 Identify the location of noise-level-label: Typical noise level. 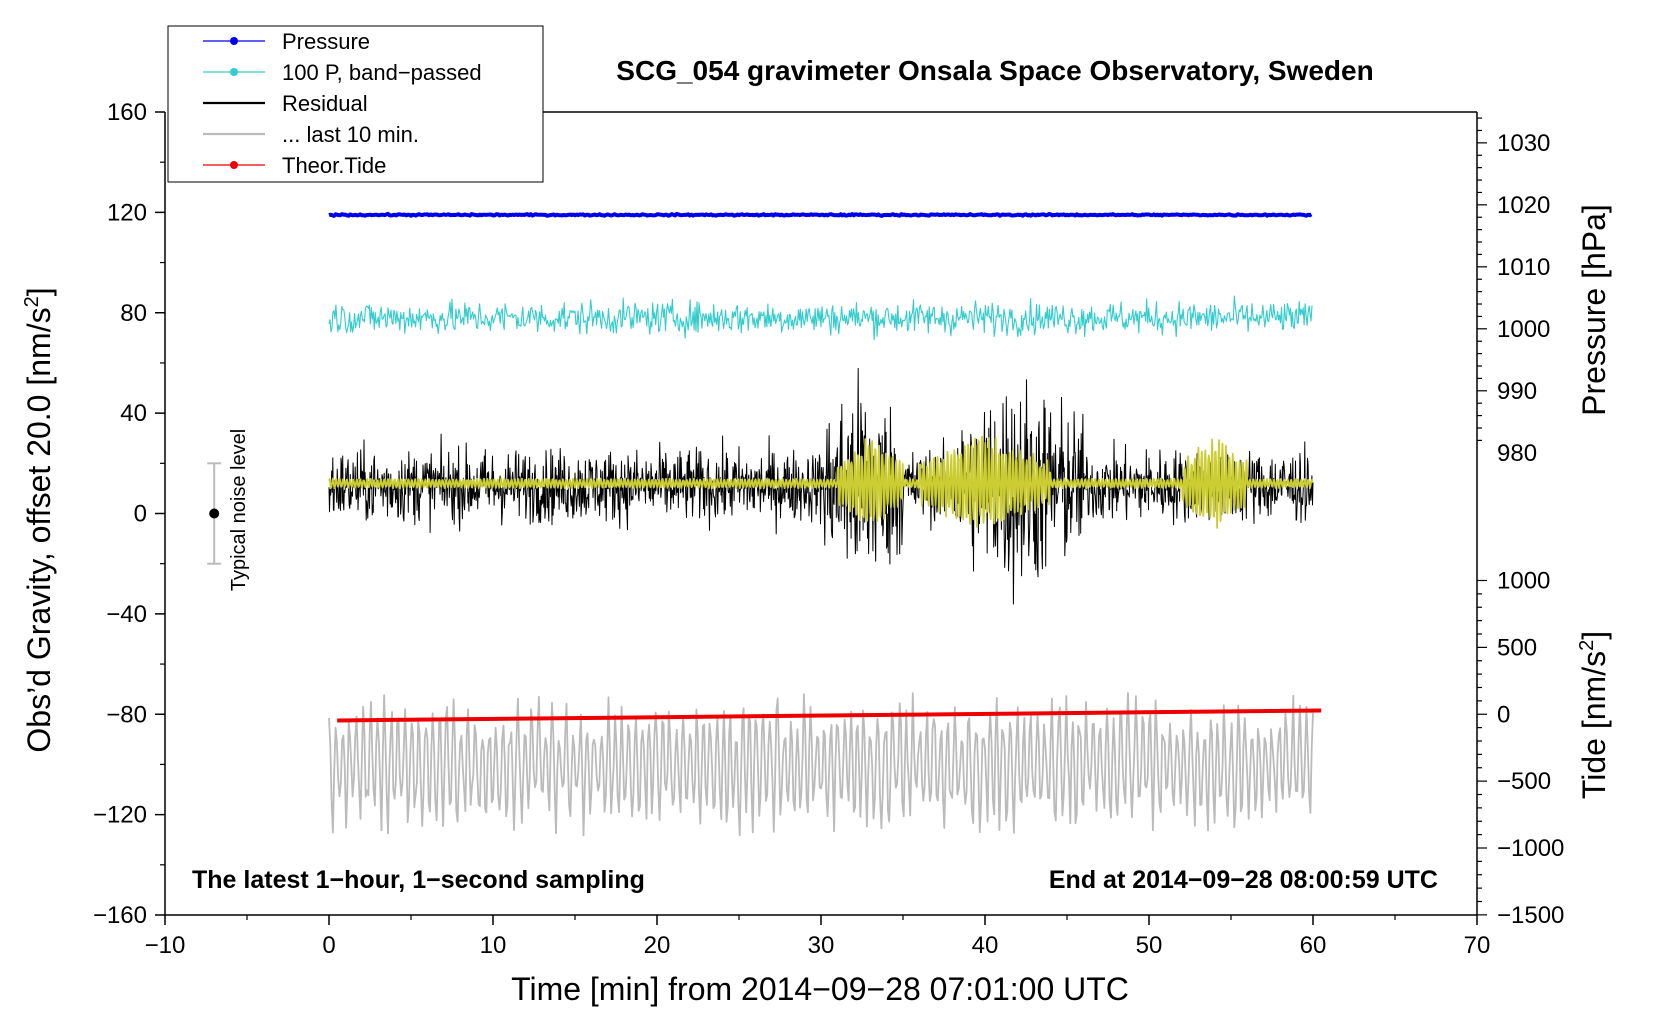
(239, 510).